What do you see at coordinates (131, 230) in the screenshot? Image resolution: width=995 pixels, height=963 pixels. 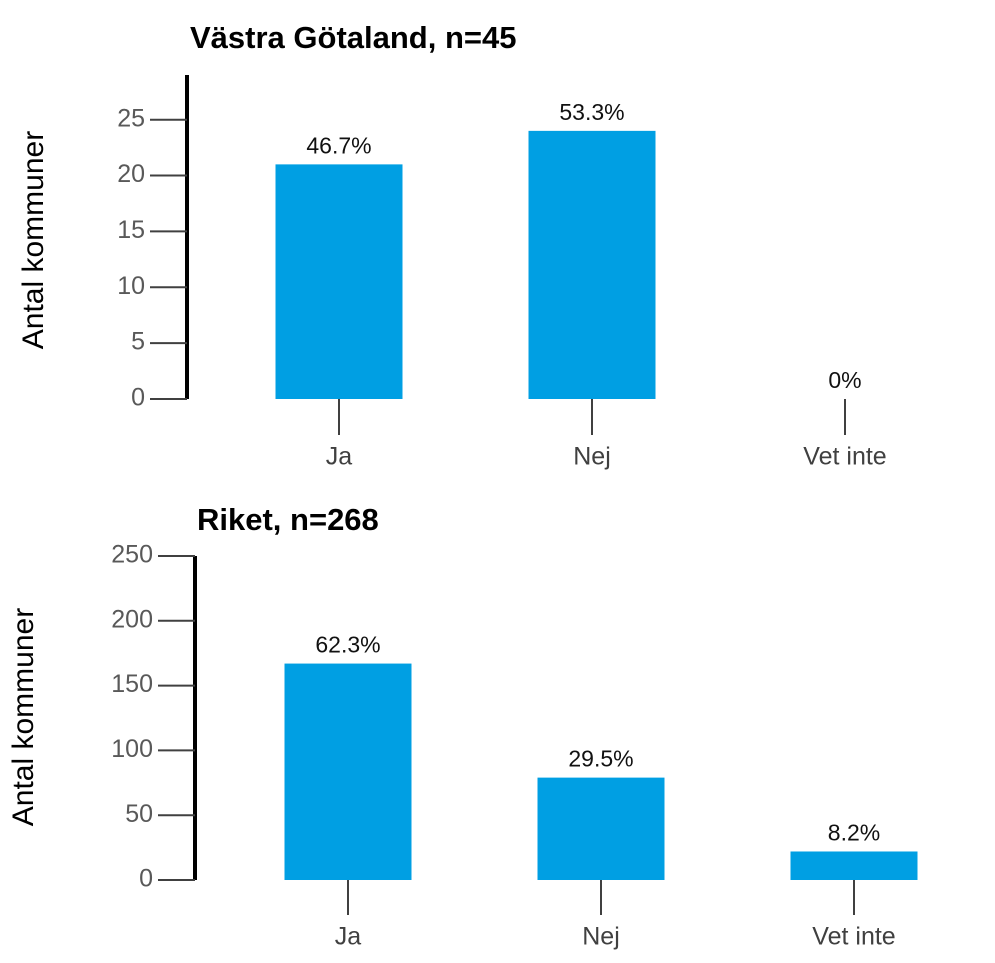 I see `y-tick-label: 15` at bounding box center [131, 230].